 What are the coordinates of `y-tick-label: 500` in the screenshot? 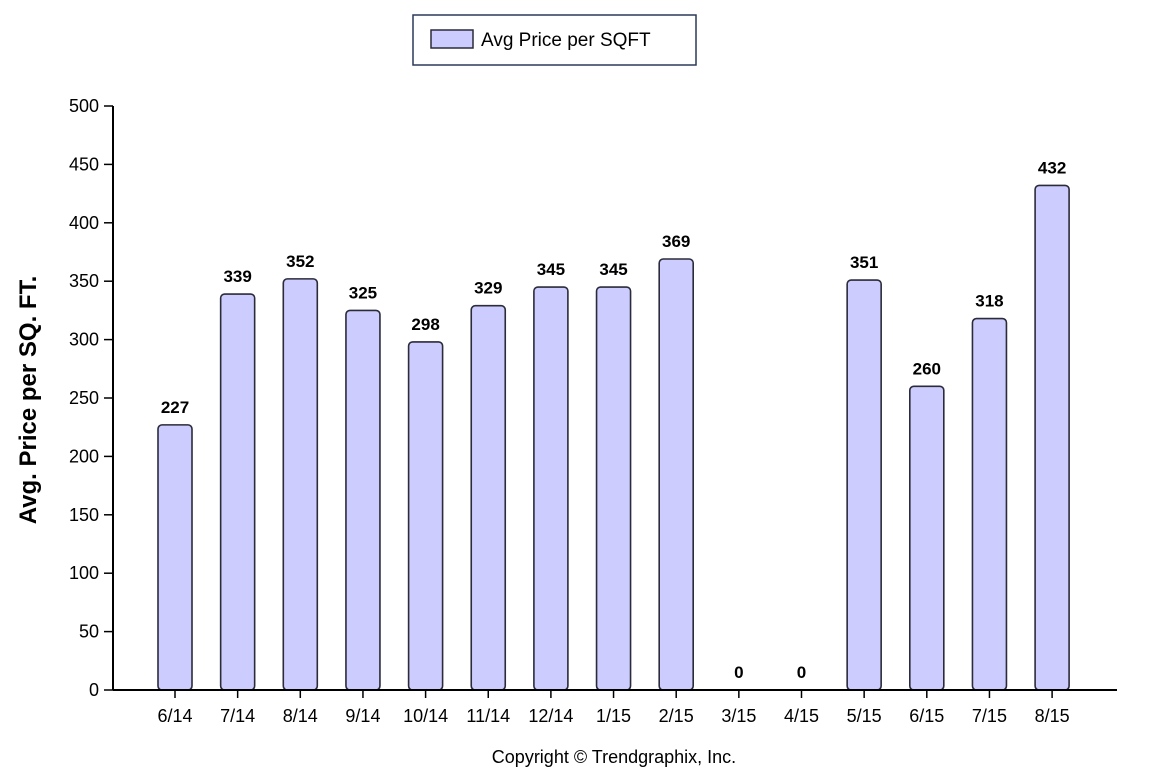 It's located at (84, 106).